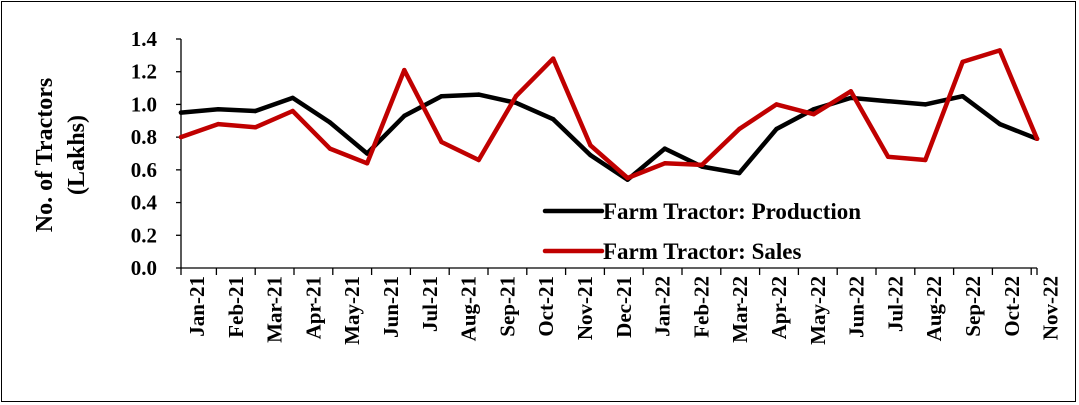 This screenshot has height=405, width=1079. What do you see at coordinates (77, 155) in the screenshot?
I see `y-axis-label-line-2: (Lakhs)` at bounding box center [77, 155].